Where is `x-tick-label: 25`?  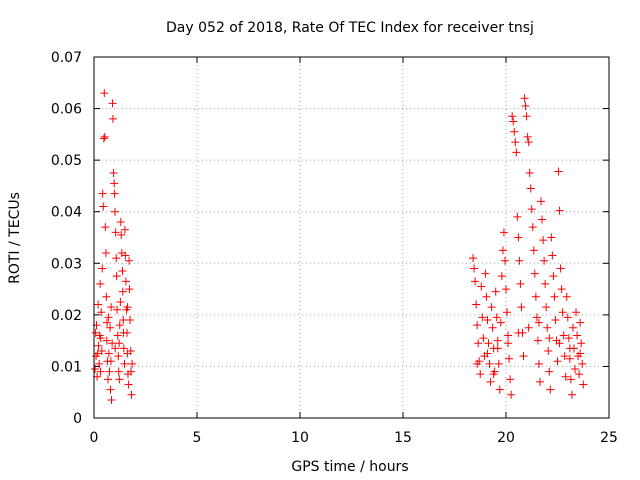 x-tick-label: 25 is located at coordinates (609, 438).